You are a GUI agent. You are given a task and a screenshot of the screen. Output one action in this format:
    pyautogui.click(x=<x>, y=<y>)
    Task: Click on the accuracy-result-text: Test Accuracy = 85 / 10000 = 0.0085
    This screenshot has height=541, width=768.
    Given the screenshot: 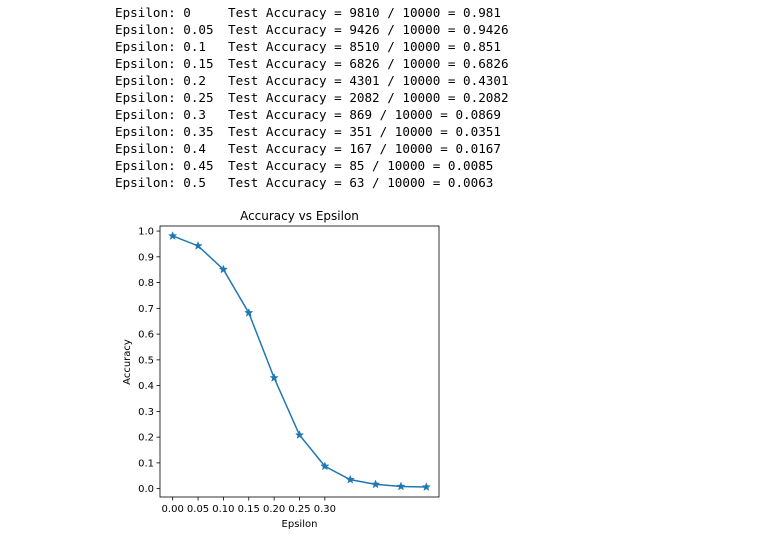 What is the action you would take?
    pyautogui.click(x=361, y=165)
    